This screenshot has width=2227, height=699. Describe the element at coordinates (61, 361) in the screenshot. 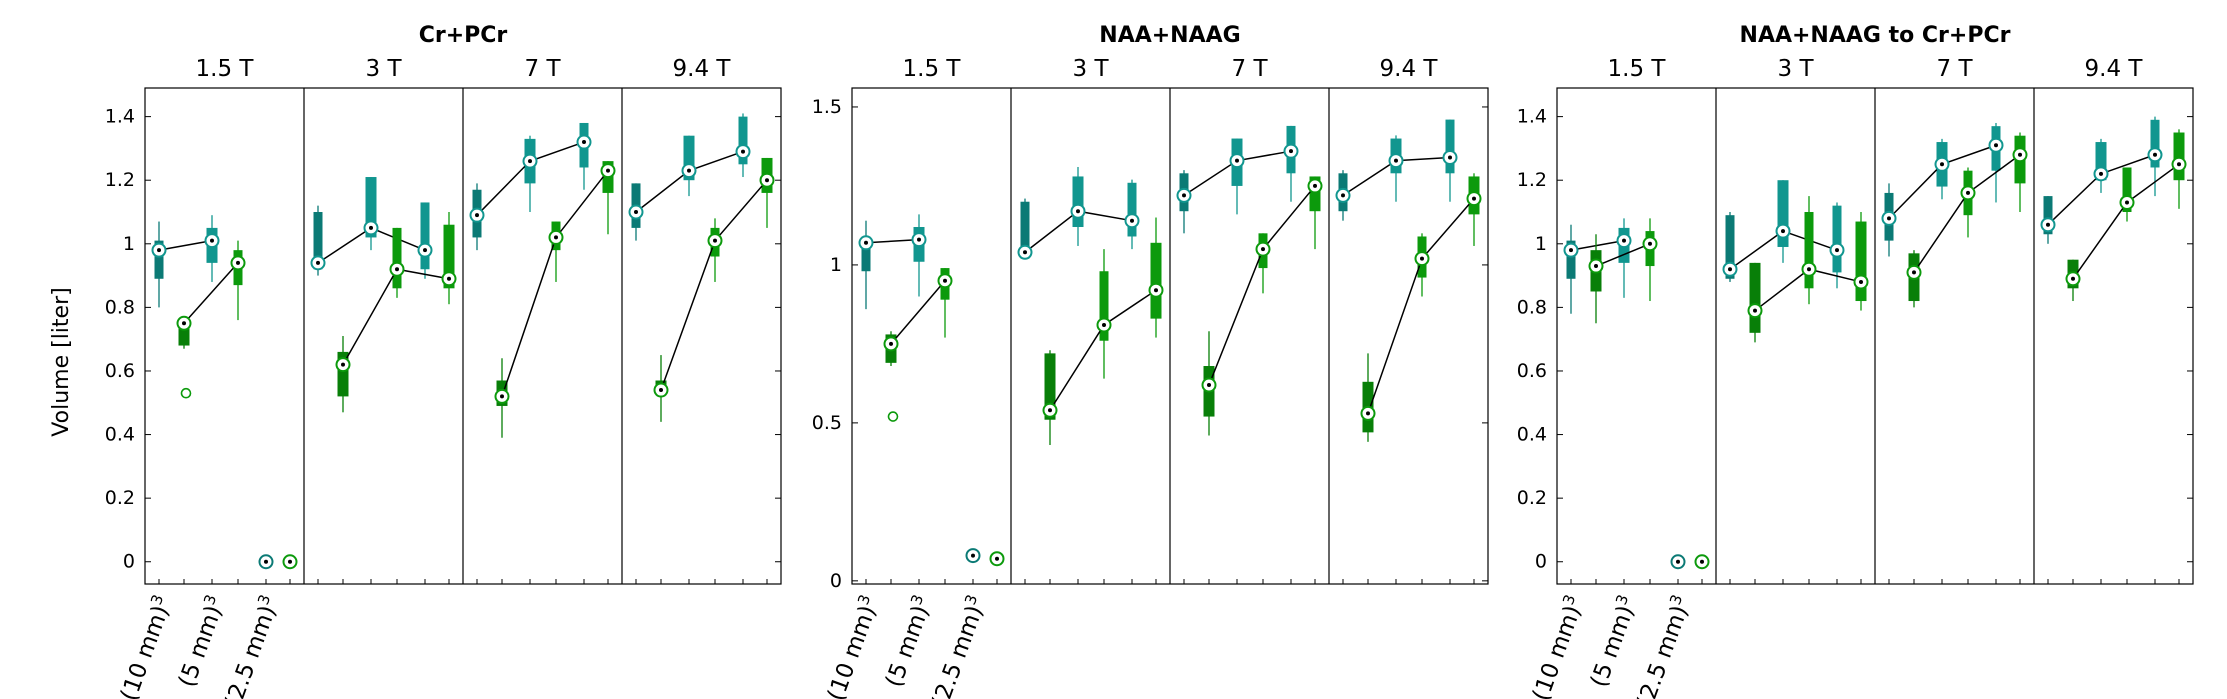

I see `y-axis-label: Volume [liter]` at that location.